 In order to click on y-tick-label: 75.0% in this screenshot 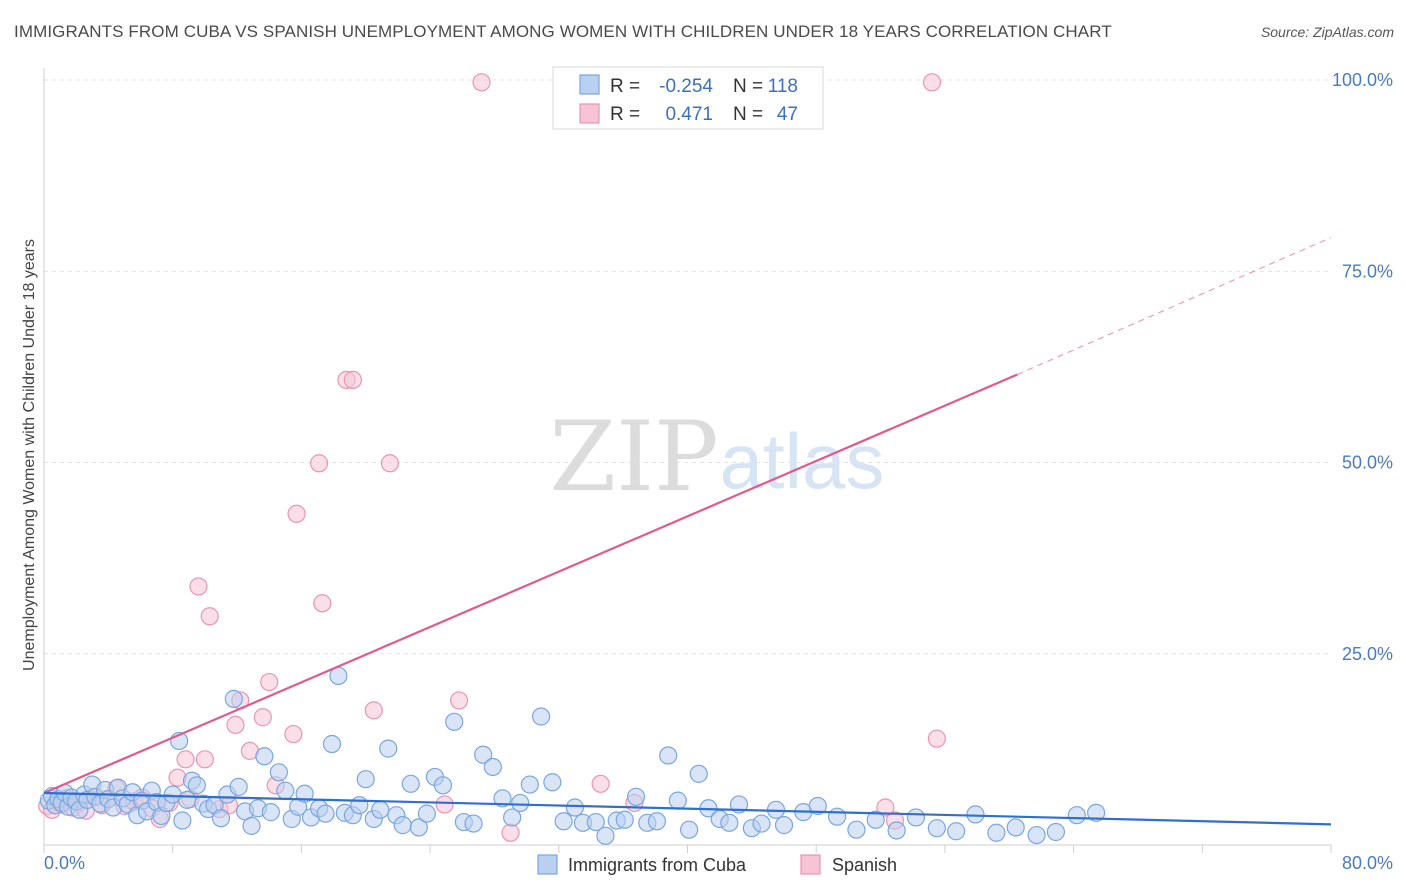, I will do `click(1367, 271)`.